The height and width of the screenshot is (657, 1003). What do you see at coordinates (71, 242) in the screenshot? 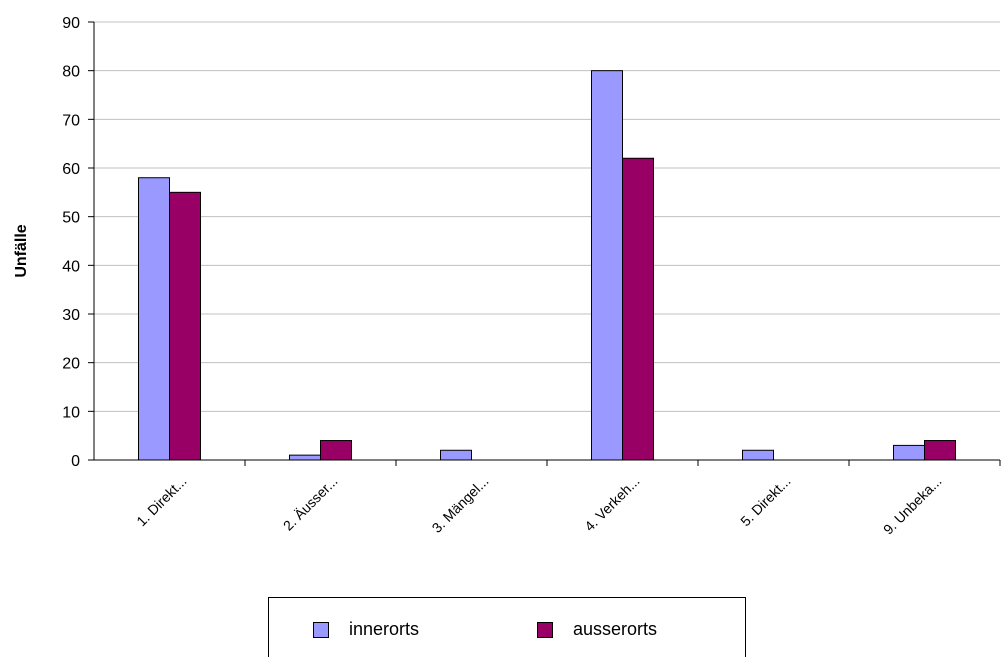
I see `y-tick-labels: 0 10 20 30 40 50 60 70 80 90` at bounding box center [71, 242].